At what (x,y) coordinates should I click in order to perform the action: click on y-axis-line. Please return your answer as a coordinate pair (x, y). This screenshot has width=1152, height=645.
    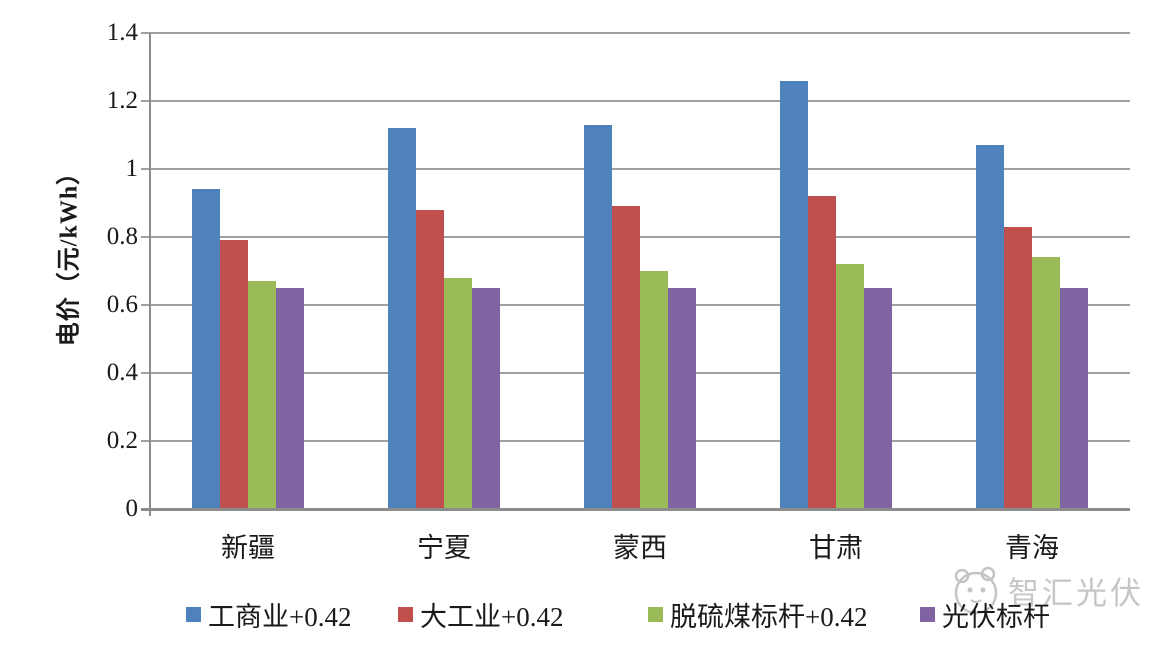
    Looking at the image, I should click on (150, 274).